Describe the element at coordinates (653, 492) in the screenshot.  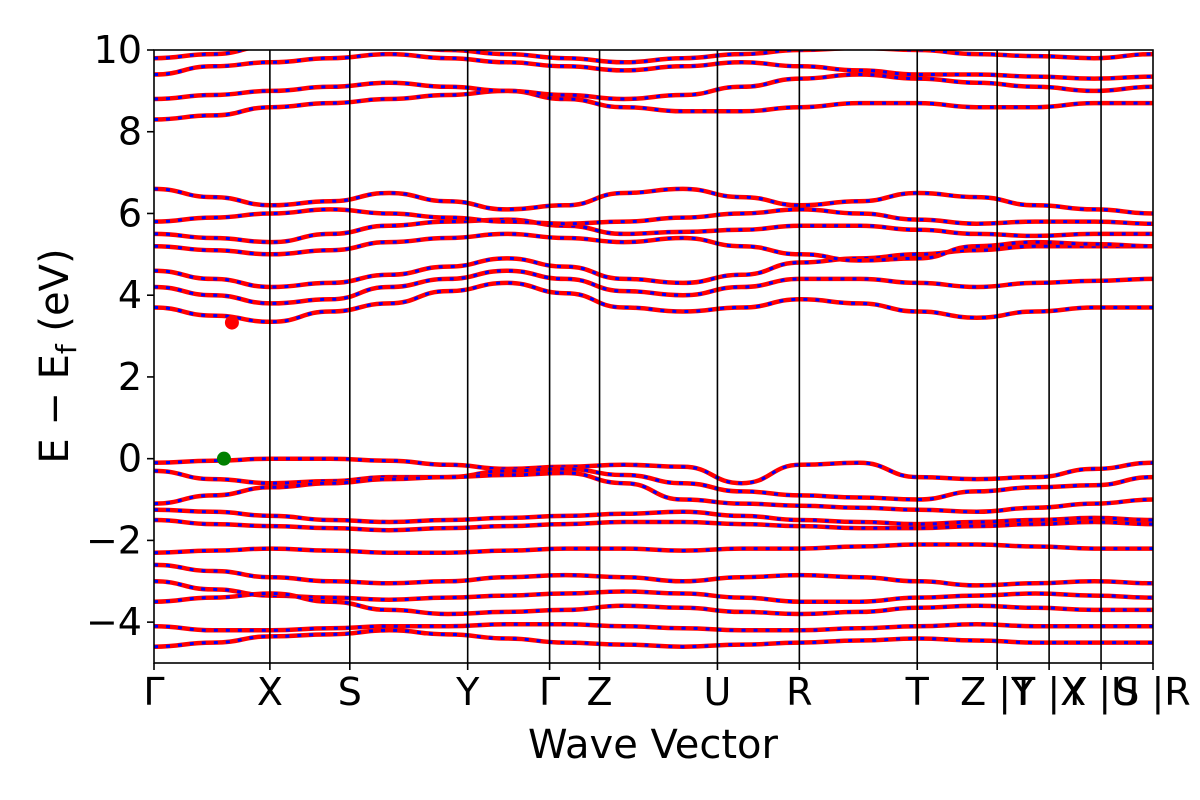
I see `band-line-3-overlay` at that location.